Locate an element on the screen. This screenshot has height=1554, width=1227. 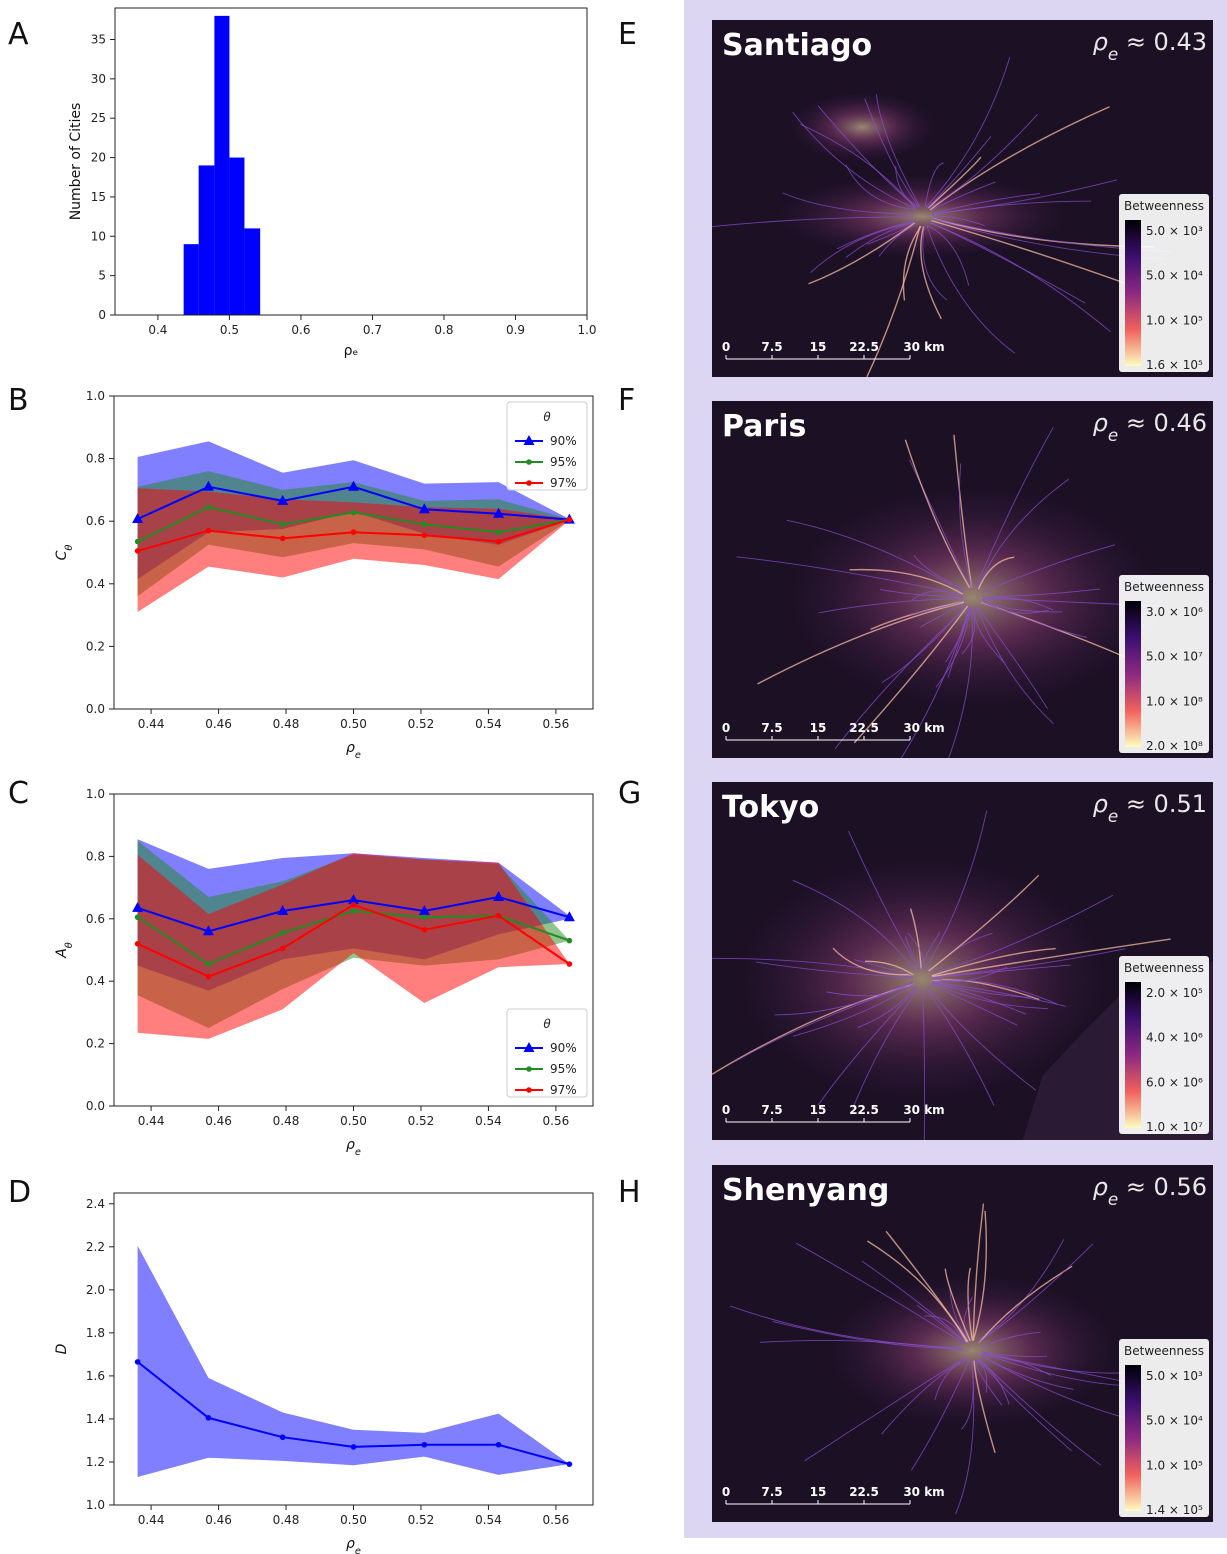
confidence-band is located at coordinates (353, 1361).